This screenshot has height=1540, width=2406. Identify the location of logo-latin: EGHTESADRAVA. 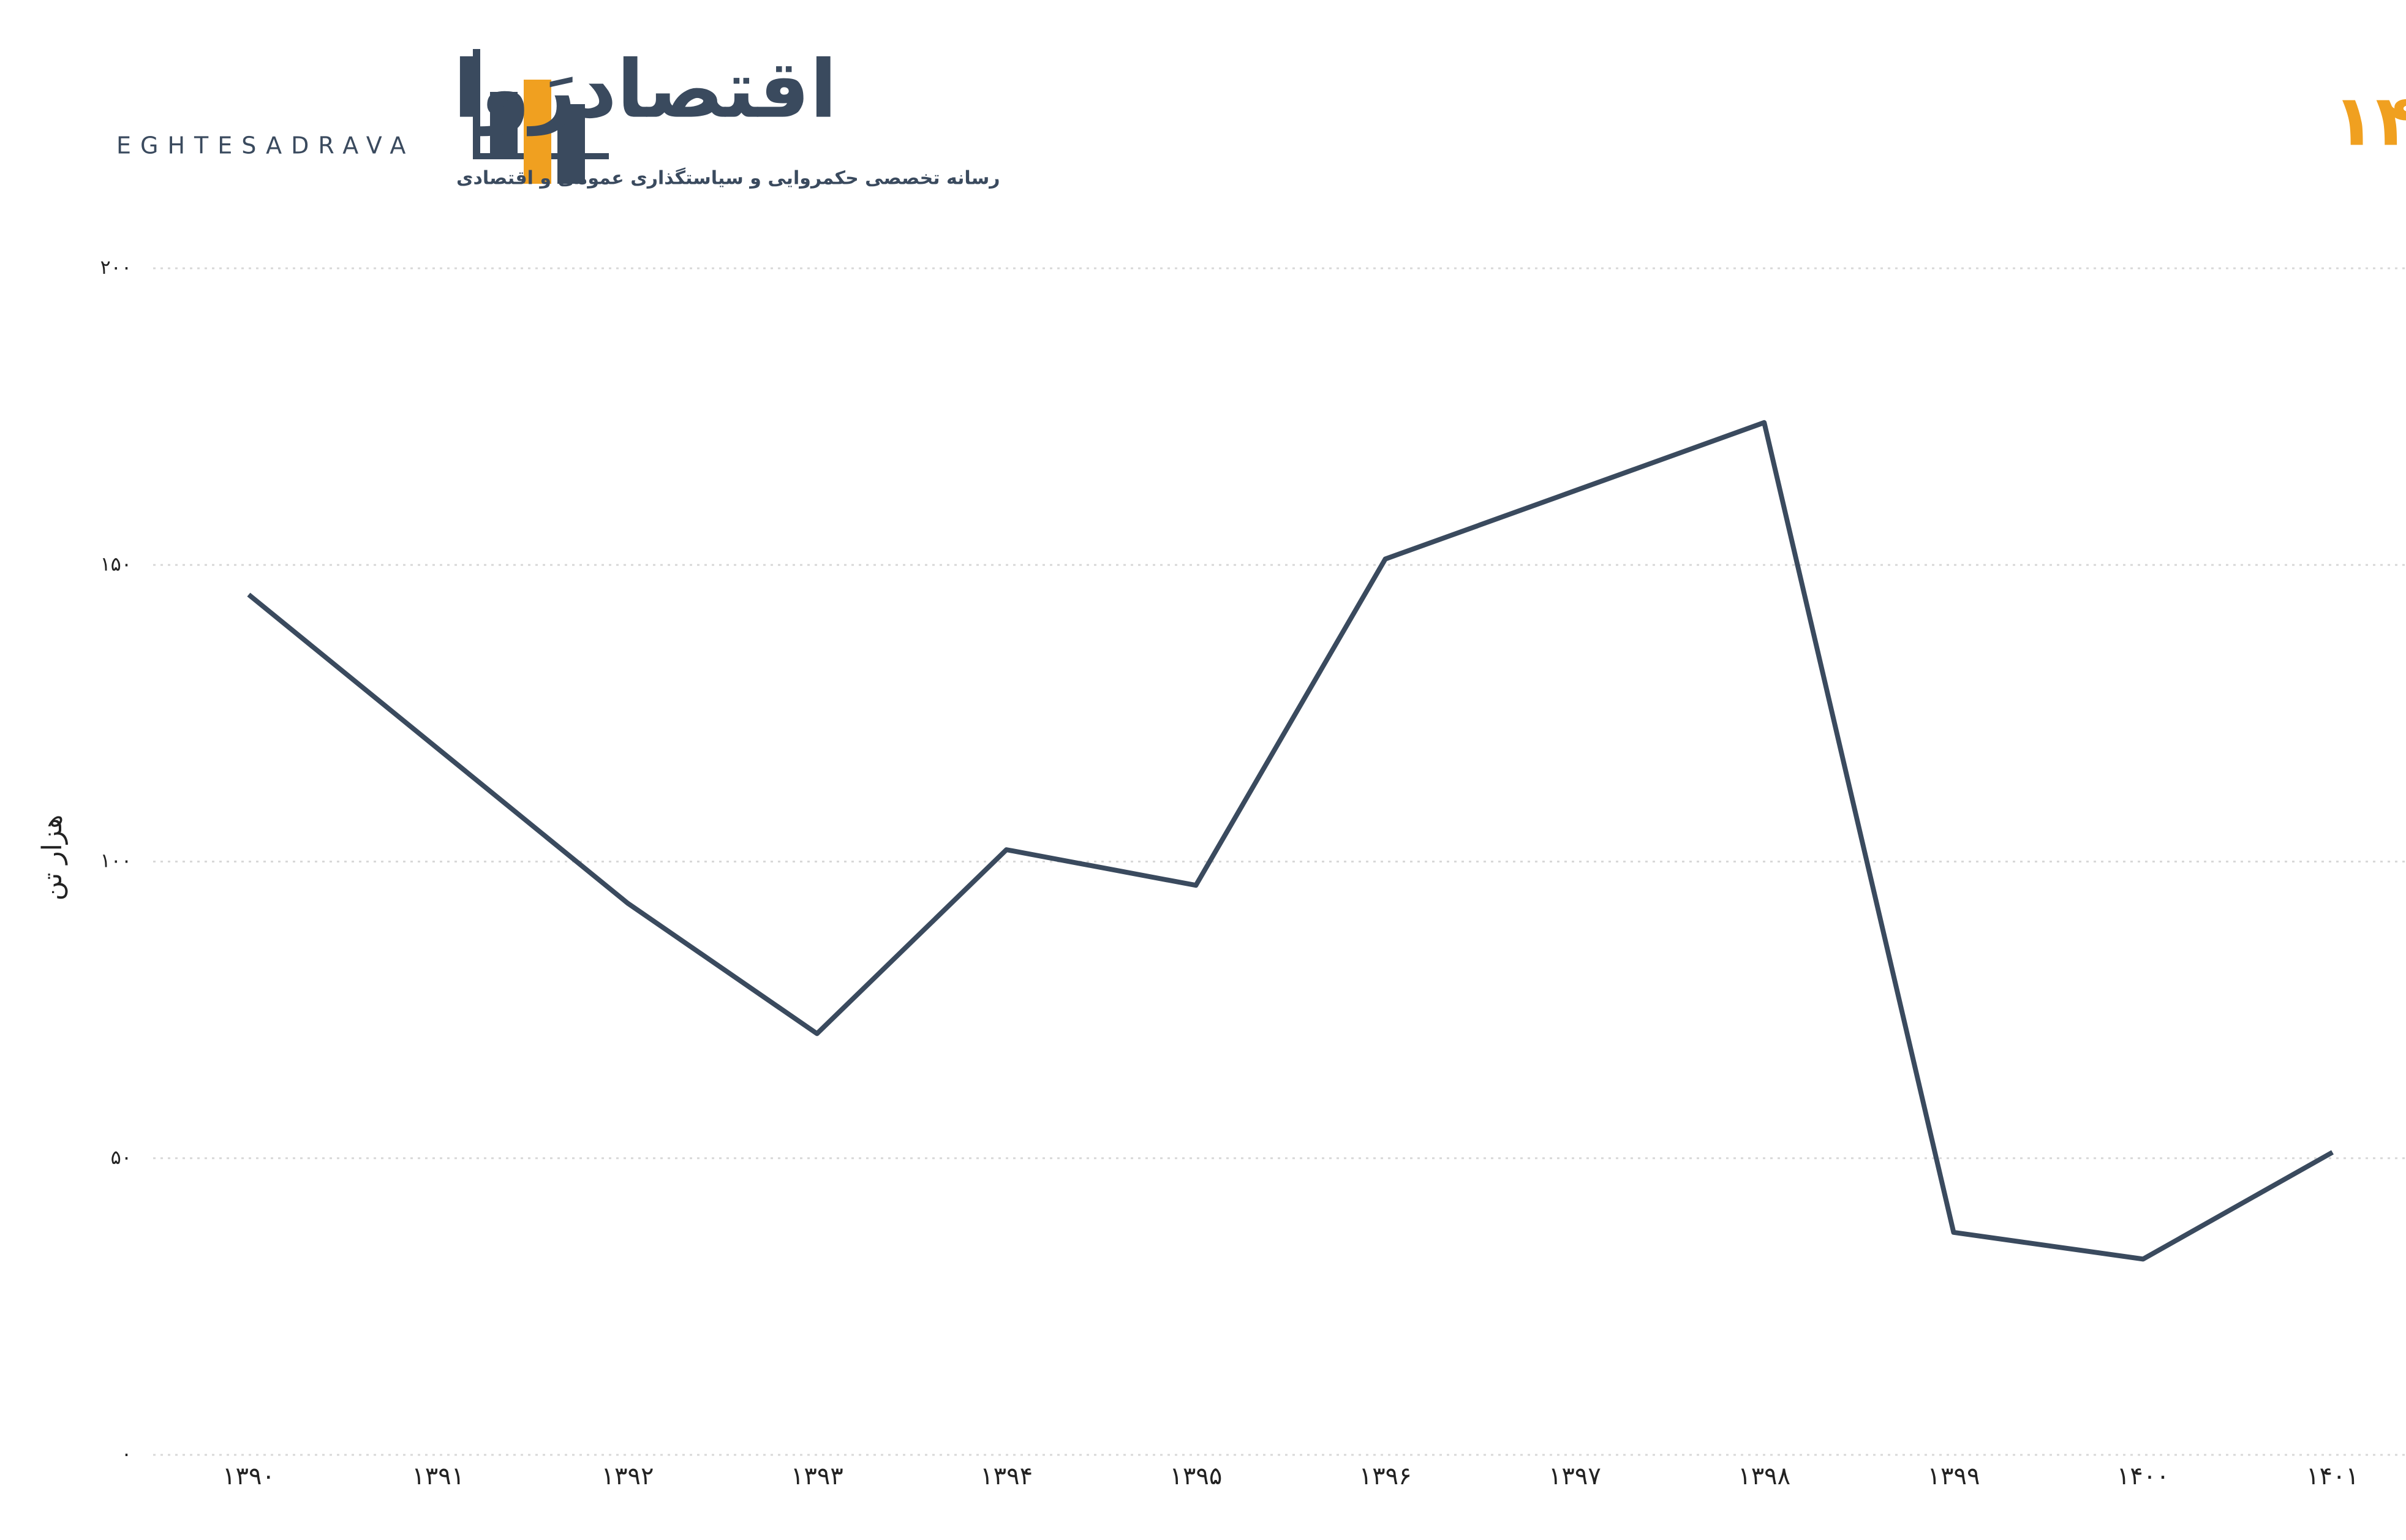
(265, 145).